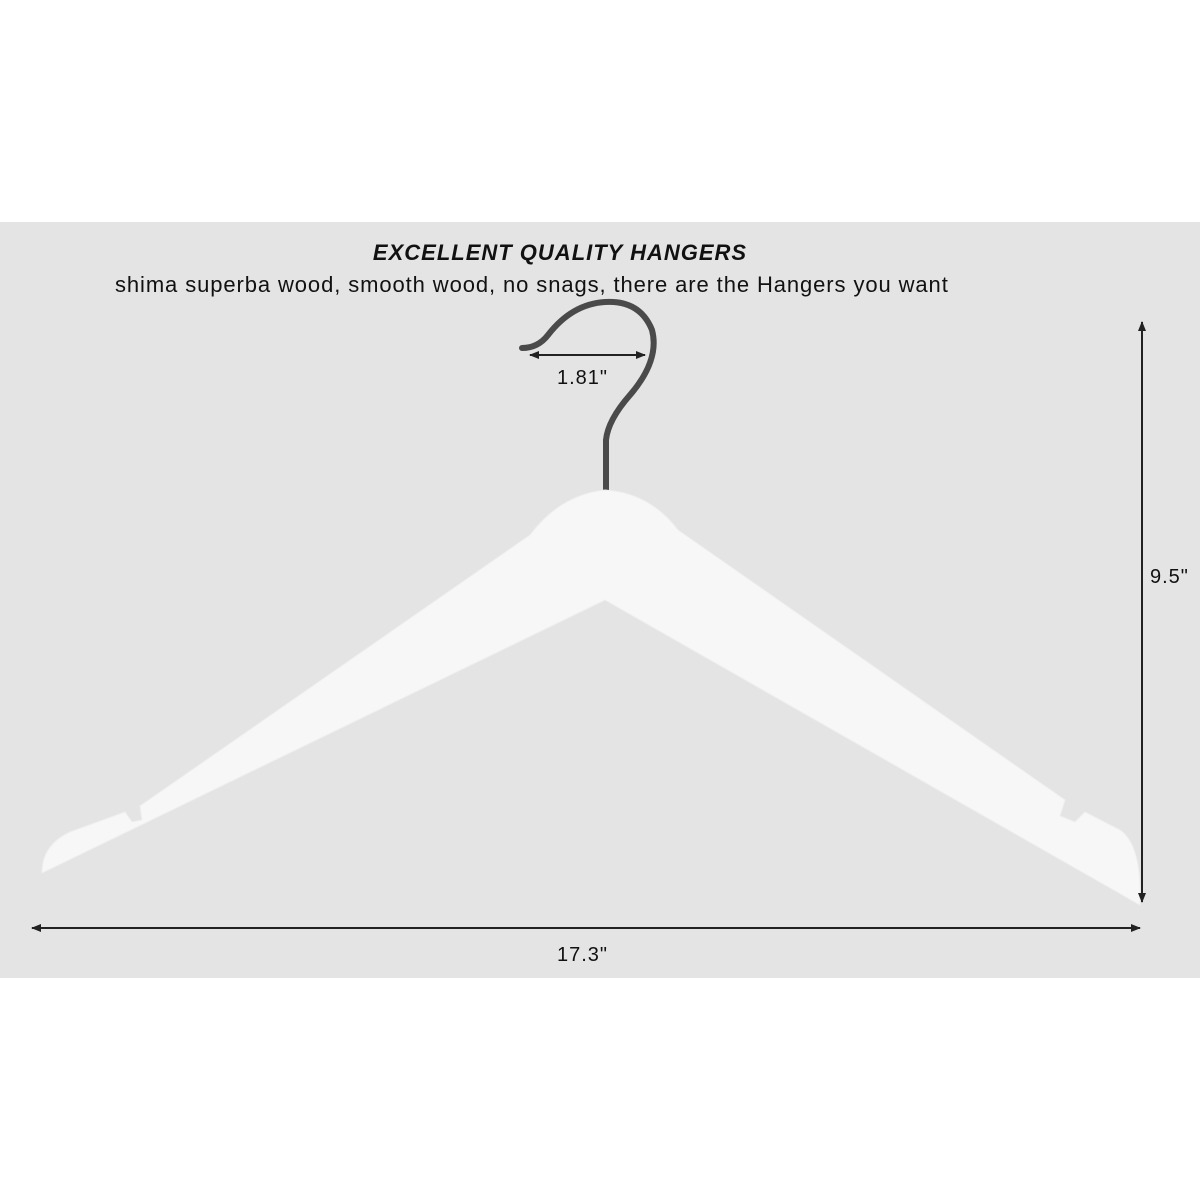 This screenshot has width=1200, height=1200. What do you see at coordinates (583, 955) in the screenshot?
I see `width-label: 17.3"` at bounding box center [583, 955].